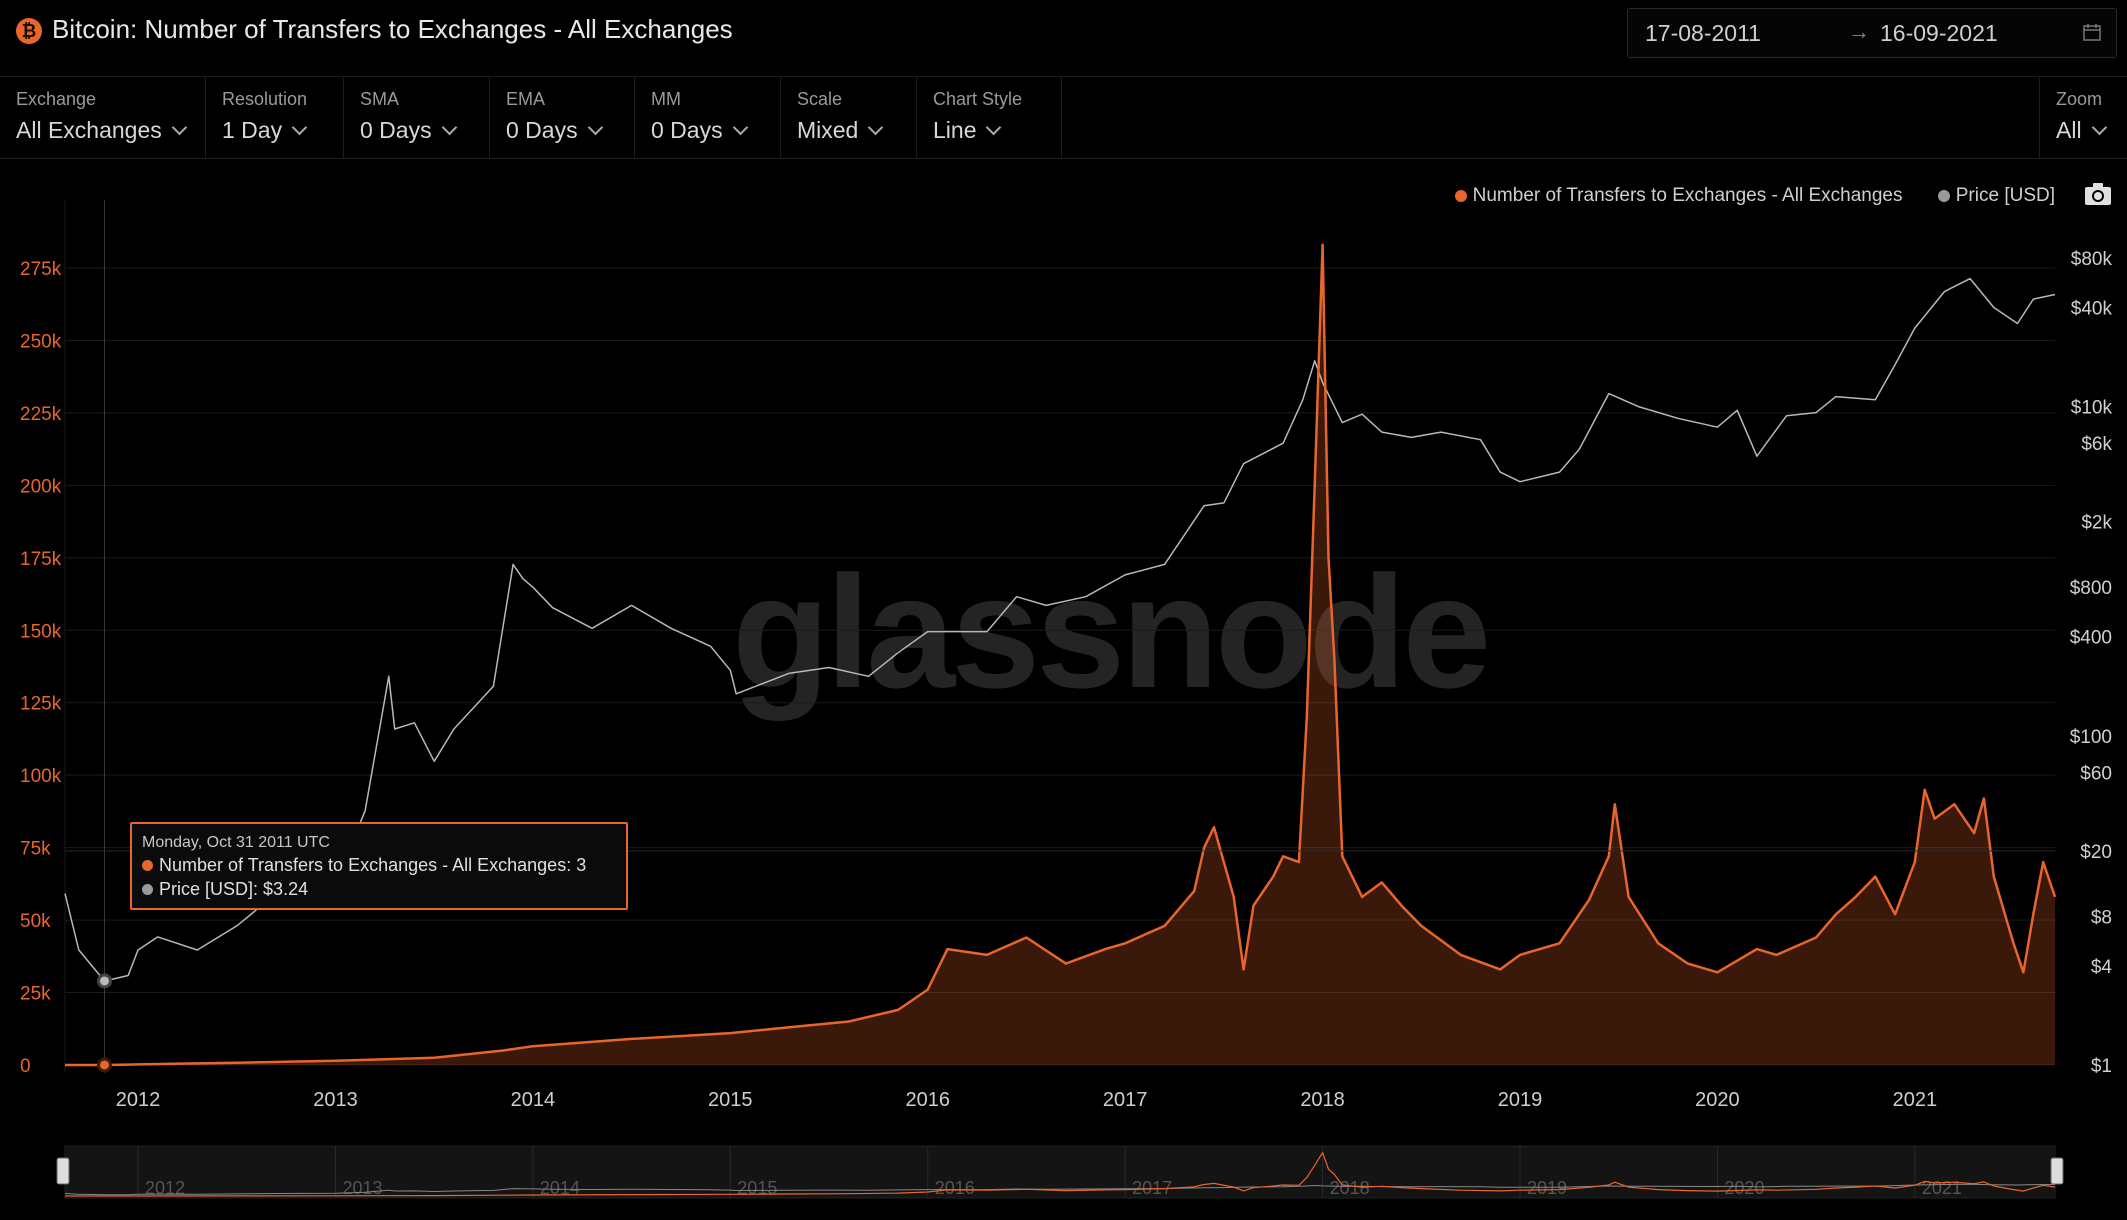 Image resolution: width=2127 pixels, height=1220 pixels. What do you see at coordinates (955, 130) in the screenshot?
I see `chart-style-value: Line` at bounding box center [955, 130].